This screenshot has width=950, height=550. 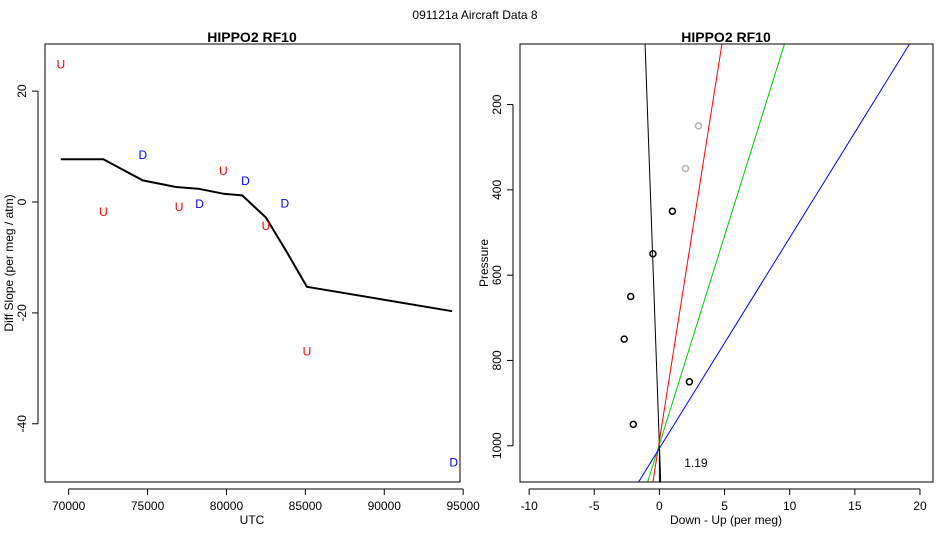 I want to click on y-tick-label: 200, so click(x=497, y=104).